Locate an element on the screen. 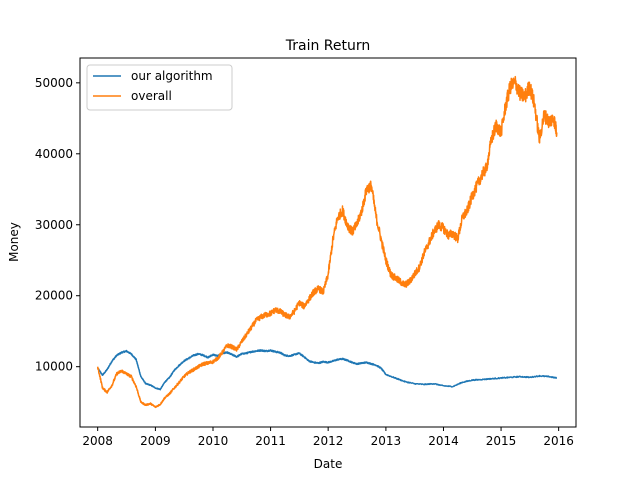 This screenshot has height=480, width=640. y-tick-label-0: 10000 is located at coordinates (54, 367).